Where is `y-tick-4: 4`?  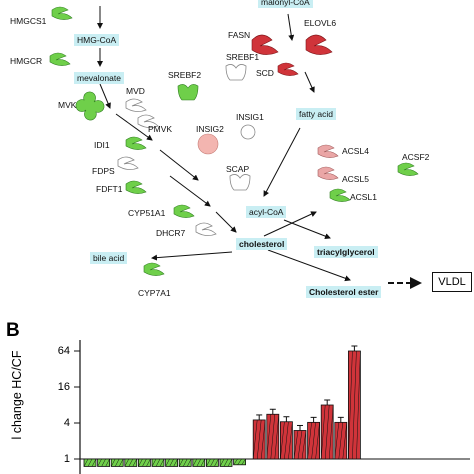 y-tick-4: 4 is located at coordinates (66, 423).